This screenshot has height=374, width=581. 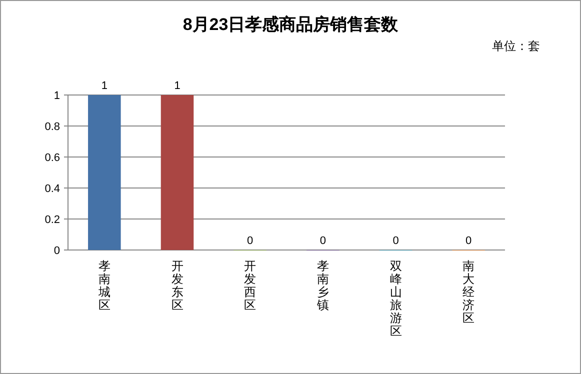 What do you see at coordinates (52, 220) in the screenshot?
I see `y-tick-label: 0.2` at bounding box center [52, 220].